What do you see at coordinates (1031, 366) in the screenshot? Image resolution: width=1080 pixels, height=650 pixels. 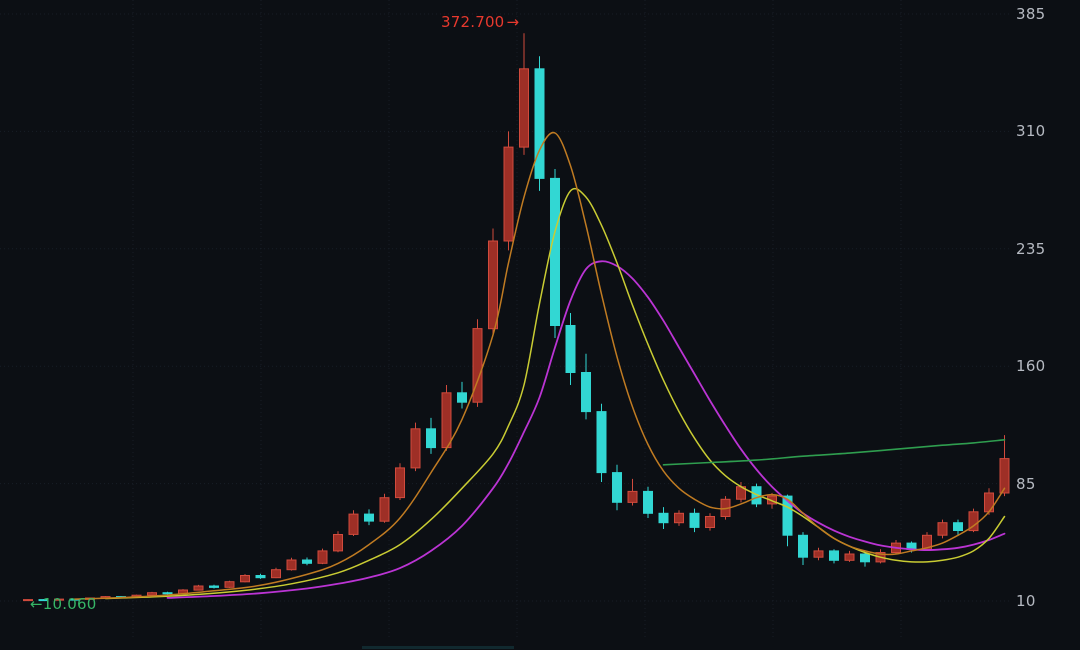 I see `y-axis-tick-label: 160` at bounding box center [1031, 366].